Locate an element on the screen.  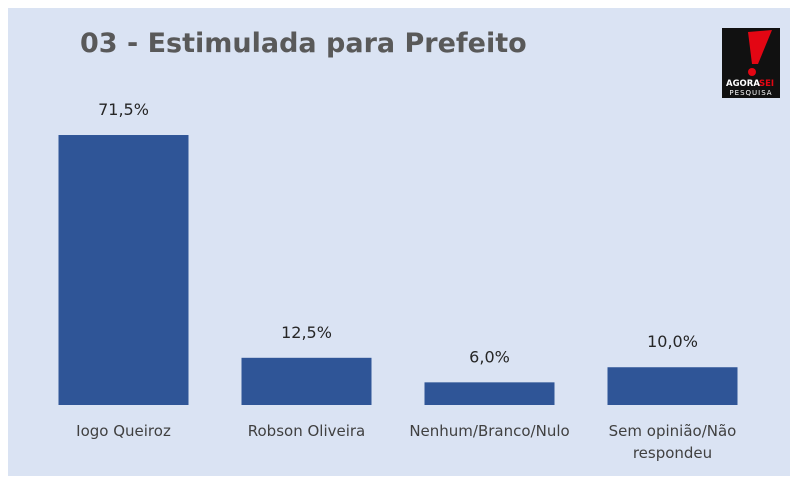
logo-accent: SEI is located at coordinates (766, 84).